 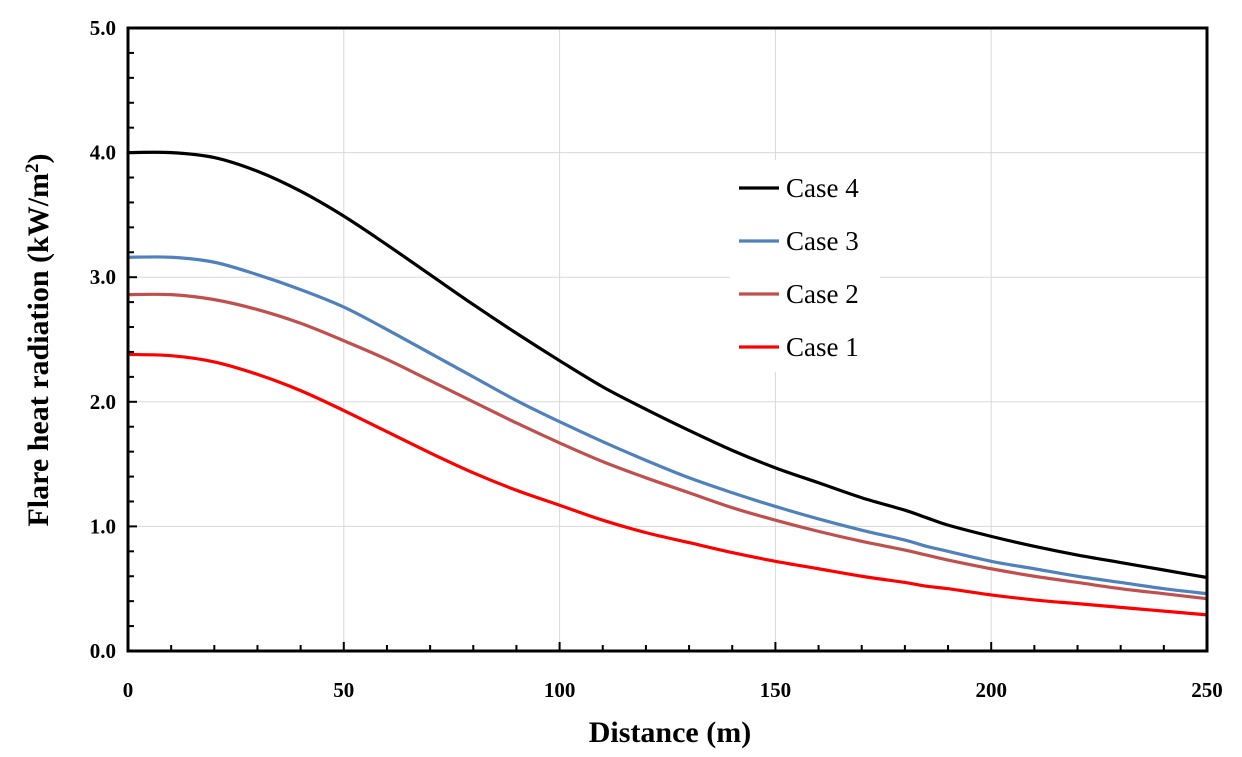 What do you see at coordinates (560, 690) in the screenshot?
I see `x-tick-label-100: 100` at bounding box center [560, 690].